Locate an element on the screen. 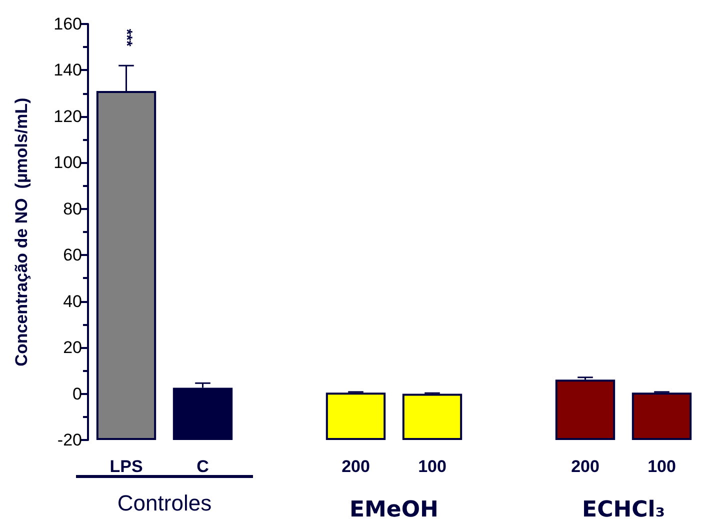  y-tick-label: 80 is located at coordinates (72, 208).